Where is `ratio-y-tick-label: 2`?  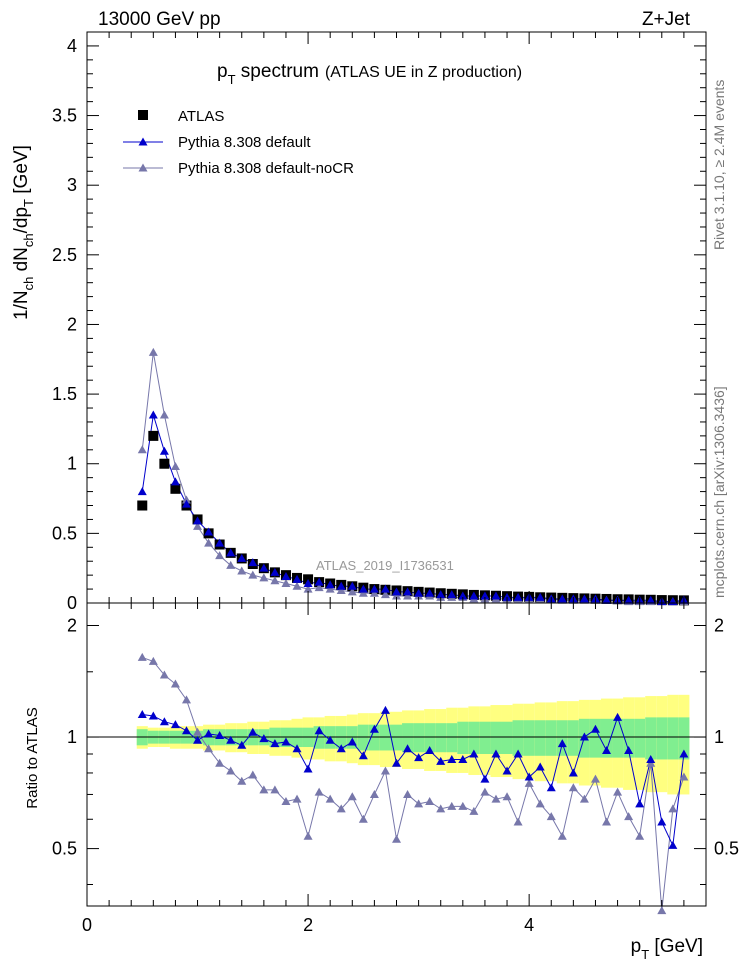
ratio-y-tick-label: 2 is located at coordinates (72, 625).